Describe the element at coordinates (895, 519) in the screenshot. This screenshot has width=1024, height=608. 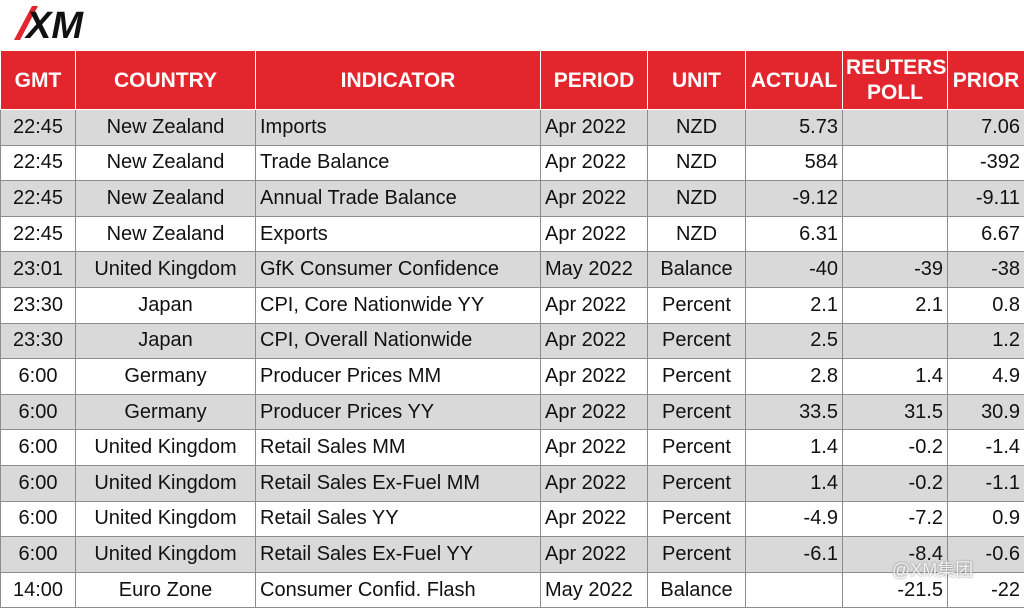
I see `table-cell: -7.2` at that location.